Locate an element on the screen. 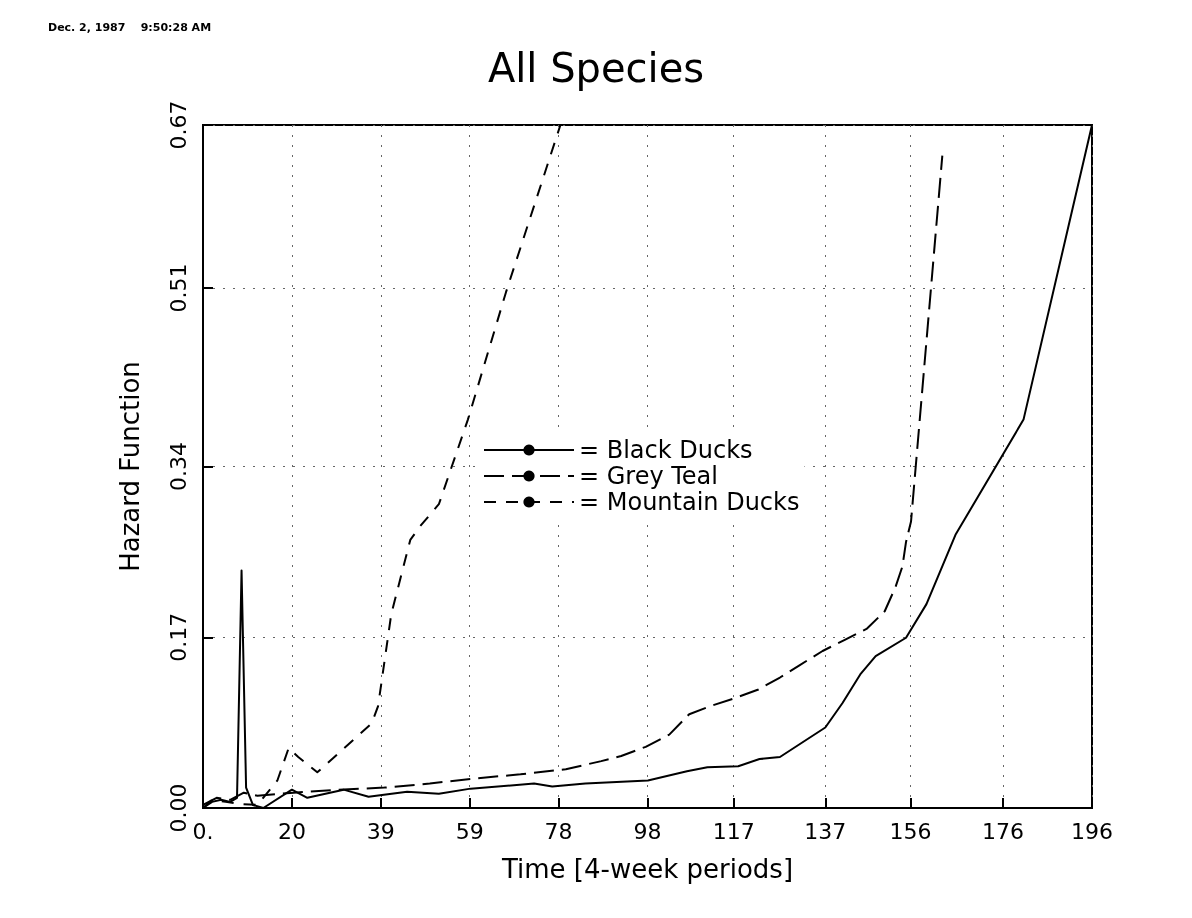 This screenshot has height=918, width=1192. y-tick-label: 0.34 is located at coordinates (178, 466).